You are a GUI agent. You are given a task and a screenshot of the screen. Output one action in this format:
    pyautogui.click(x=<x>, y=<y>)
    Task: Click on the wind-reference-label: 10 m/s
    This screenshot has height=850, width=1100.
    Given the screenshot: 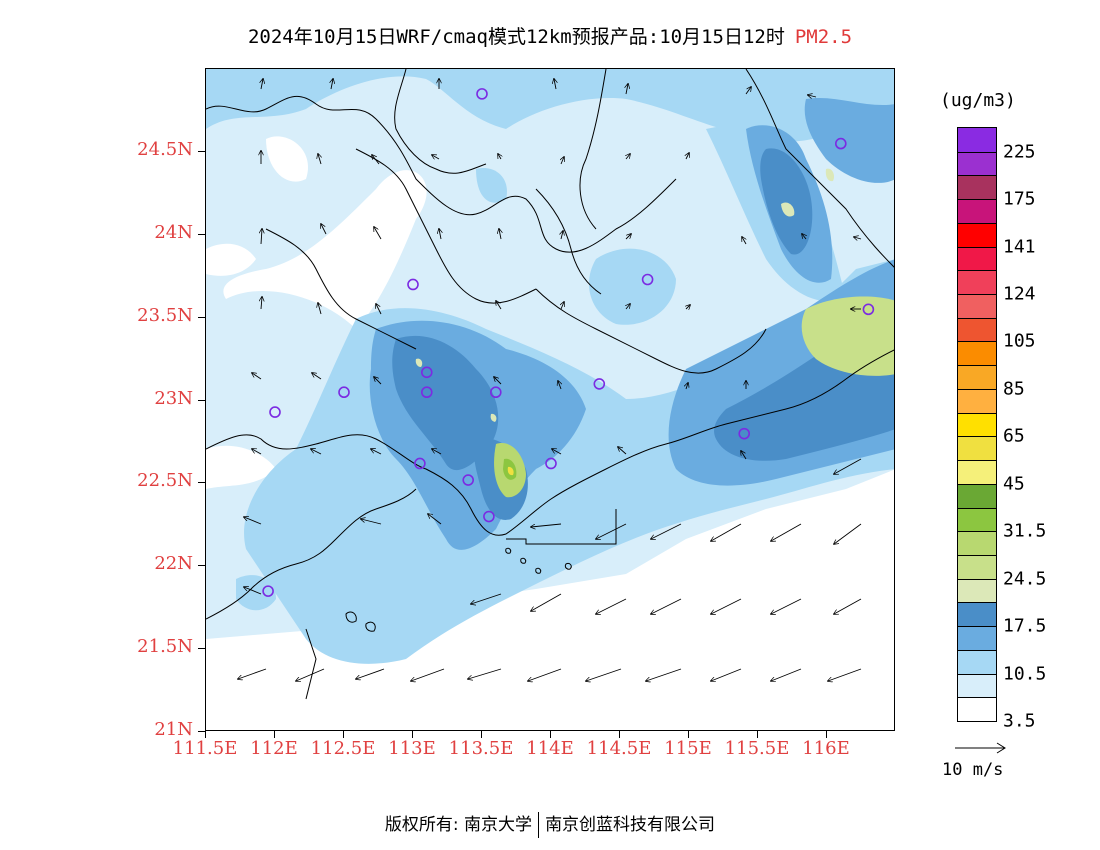 What is the action you would take?
    pyautogui.click(x=973, y=770)
    